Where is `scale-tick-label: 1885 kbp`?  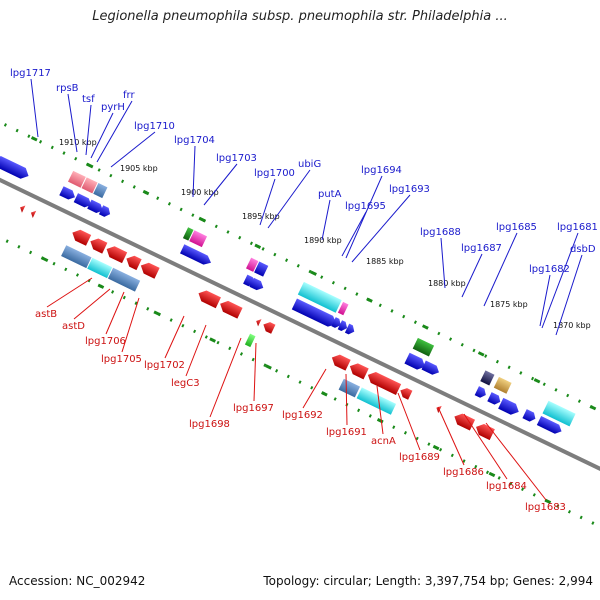 scale-tick-label: 1885 kbp is located at coordinates (385, 261).